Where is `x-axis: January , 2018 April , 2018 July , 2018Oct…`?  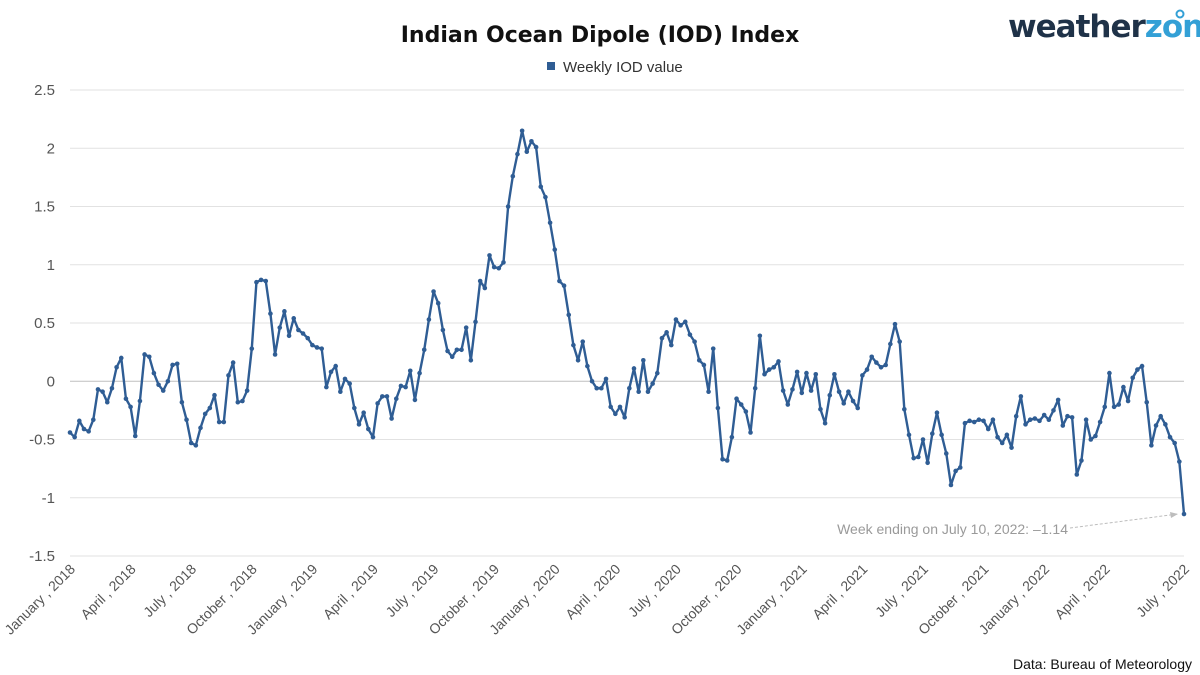 x-axis: January , 2018 April , 2018 July , 2018Oct… is located at coordinates (596, 599).